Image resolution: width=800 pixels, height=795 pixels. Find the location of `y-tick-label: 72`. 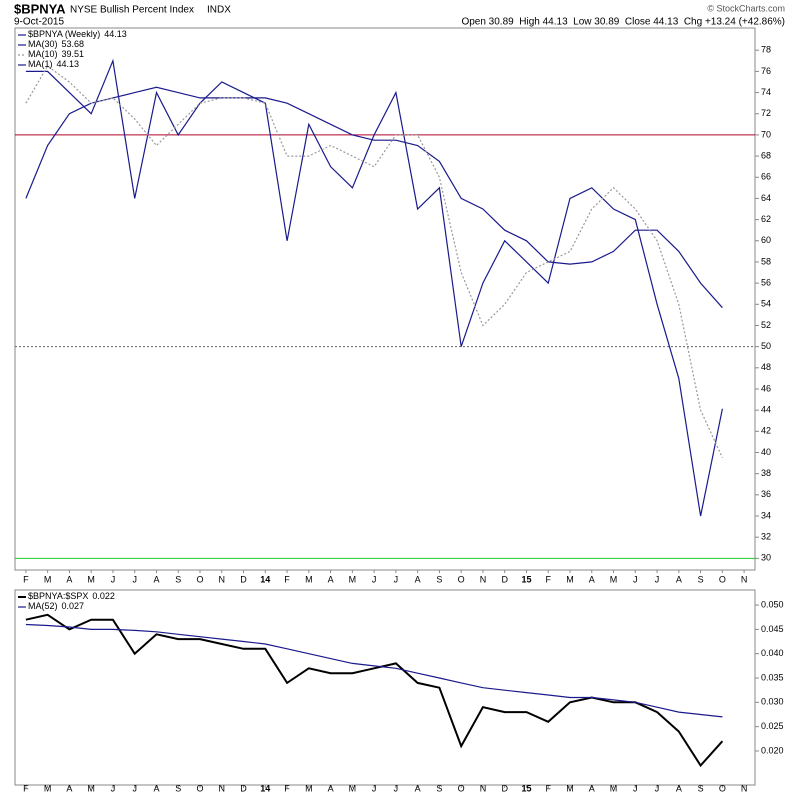

y-tick-label: 72 is located at coordinates (766, 113).